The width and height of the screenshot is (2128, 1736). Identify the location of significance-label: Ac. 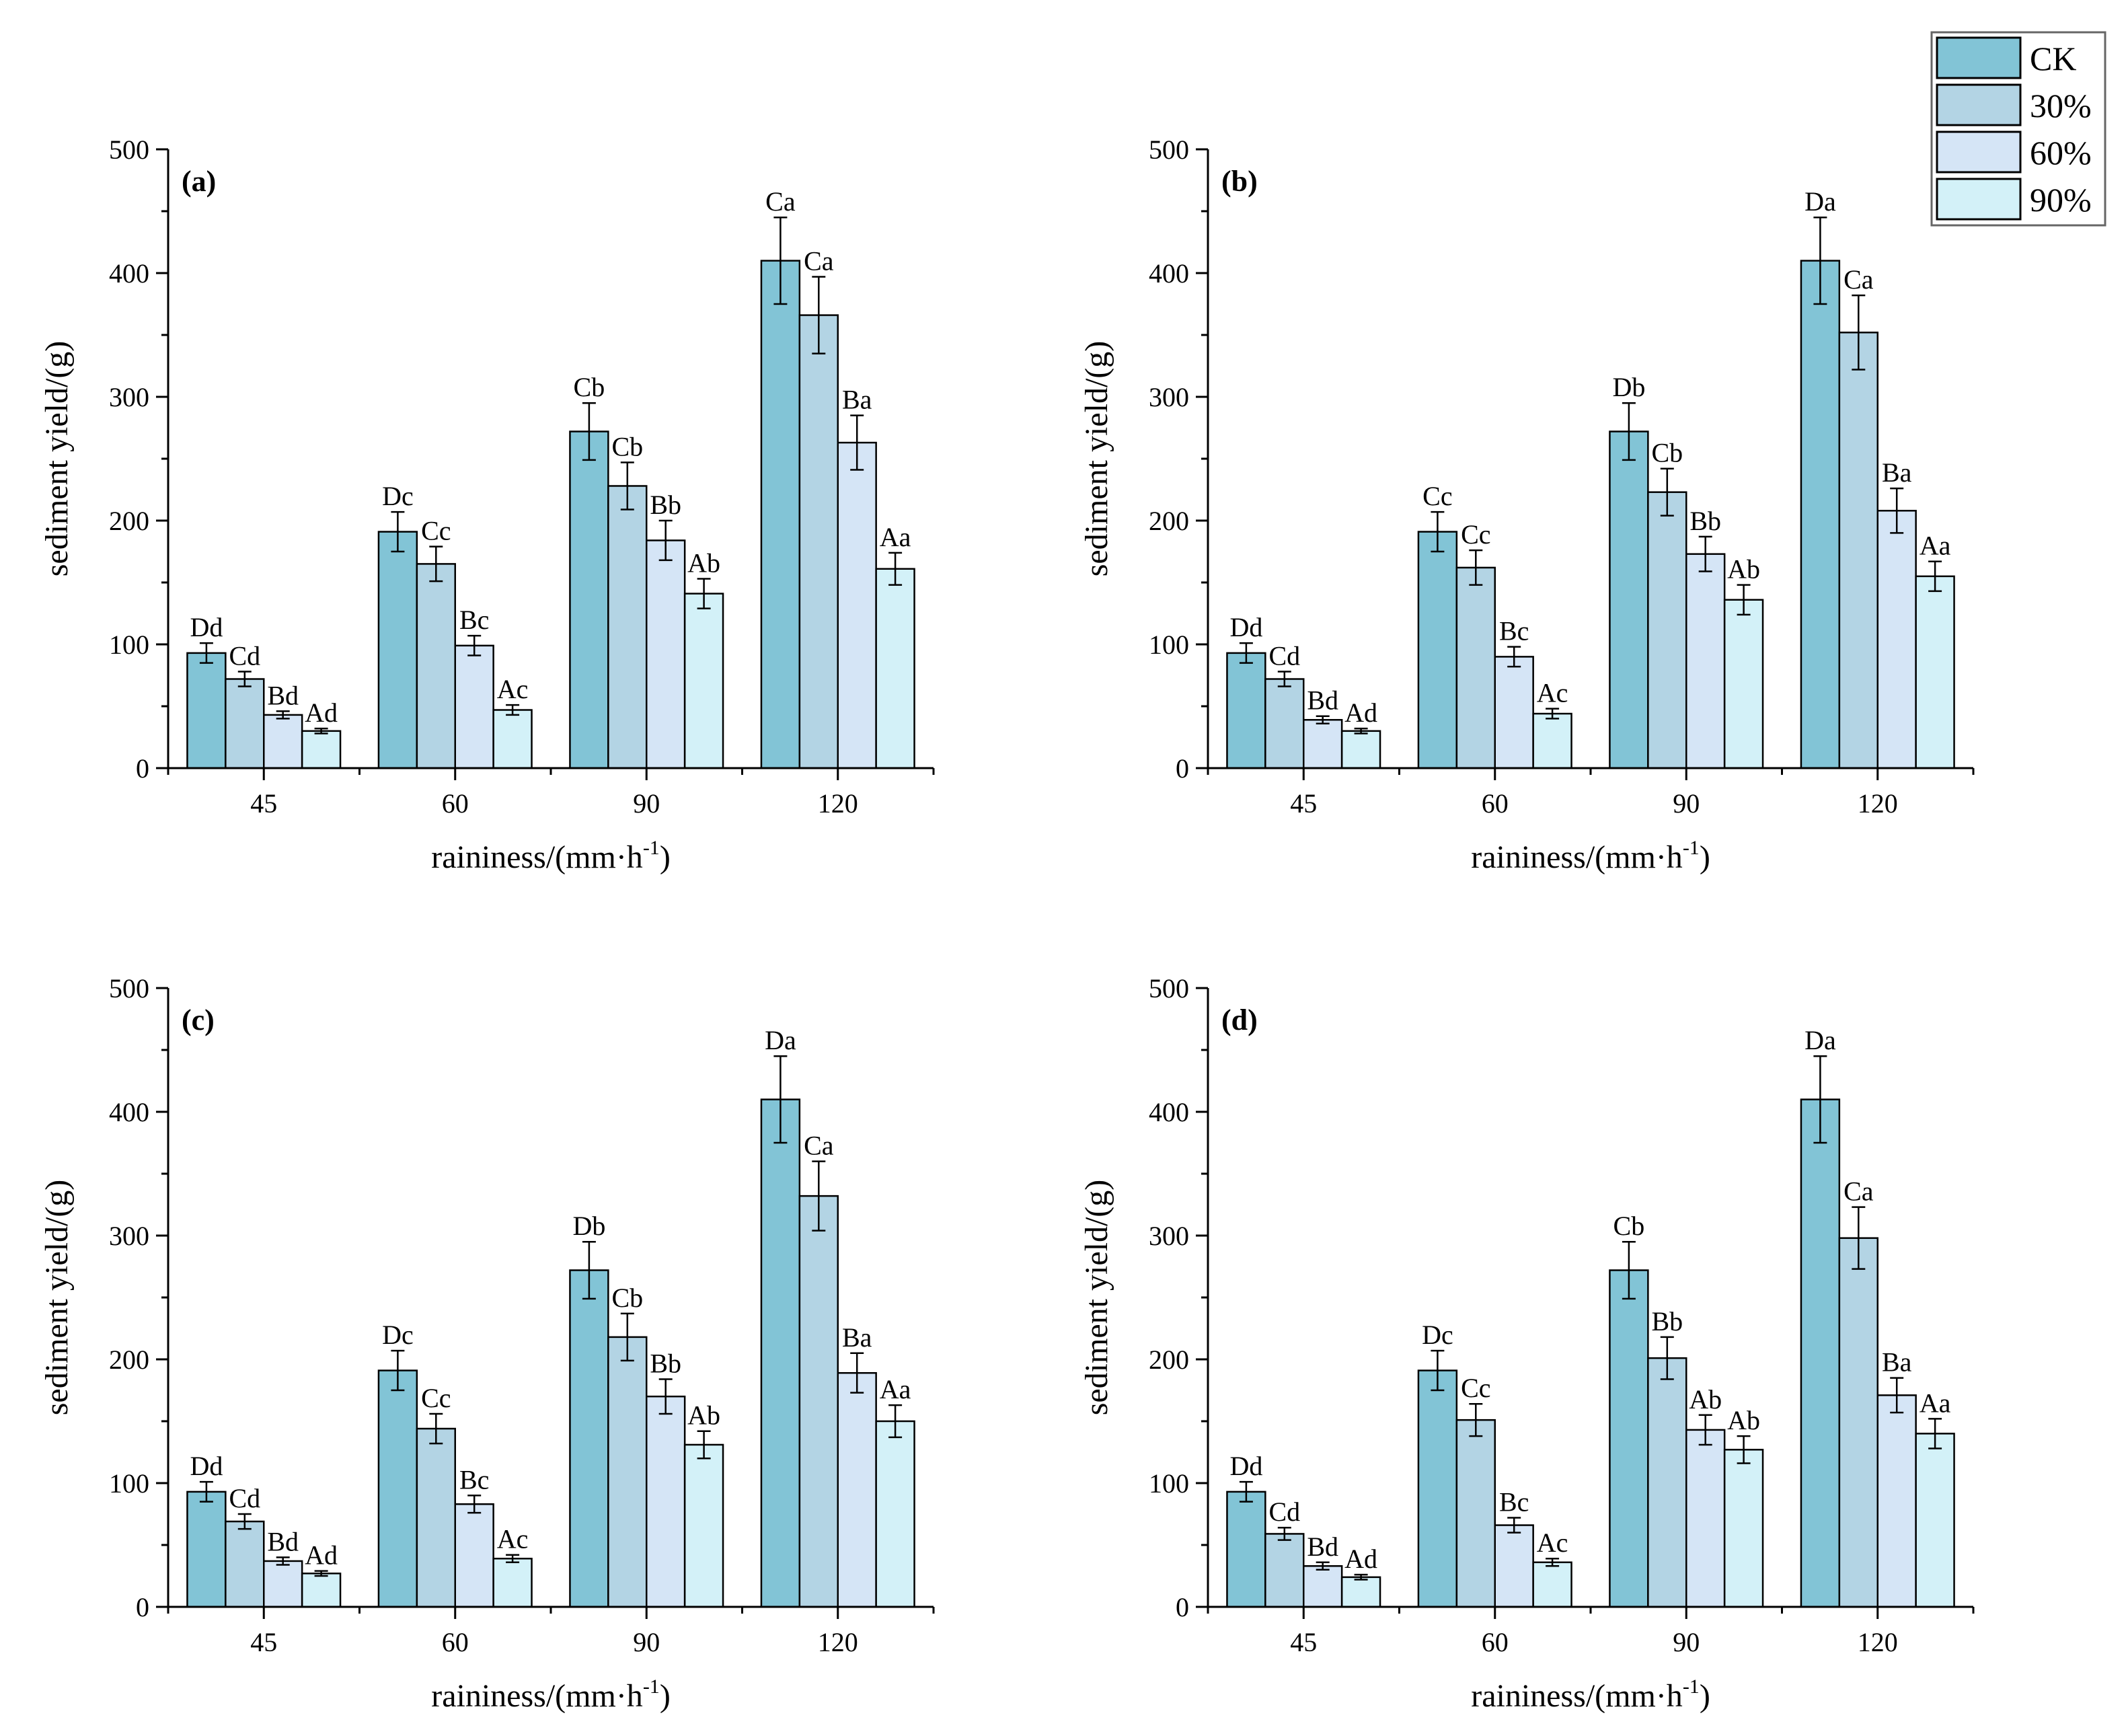
(513, 689).